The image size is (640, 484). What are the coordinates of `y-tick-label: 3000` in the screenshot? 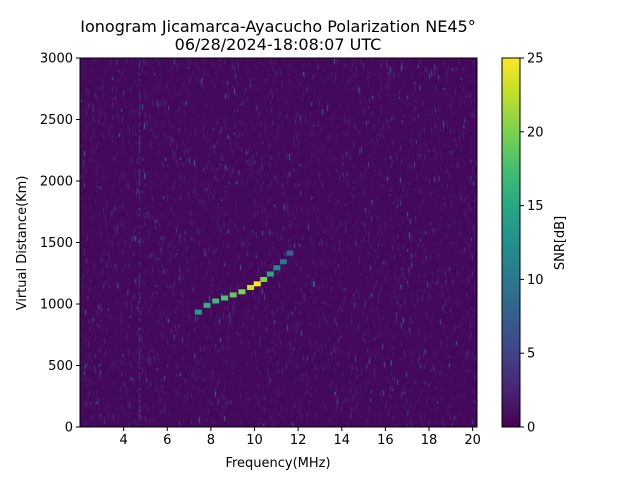 It's located at (56, 59).